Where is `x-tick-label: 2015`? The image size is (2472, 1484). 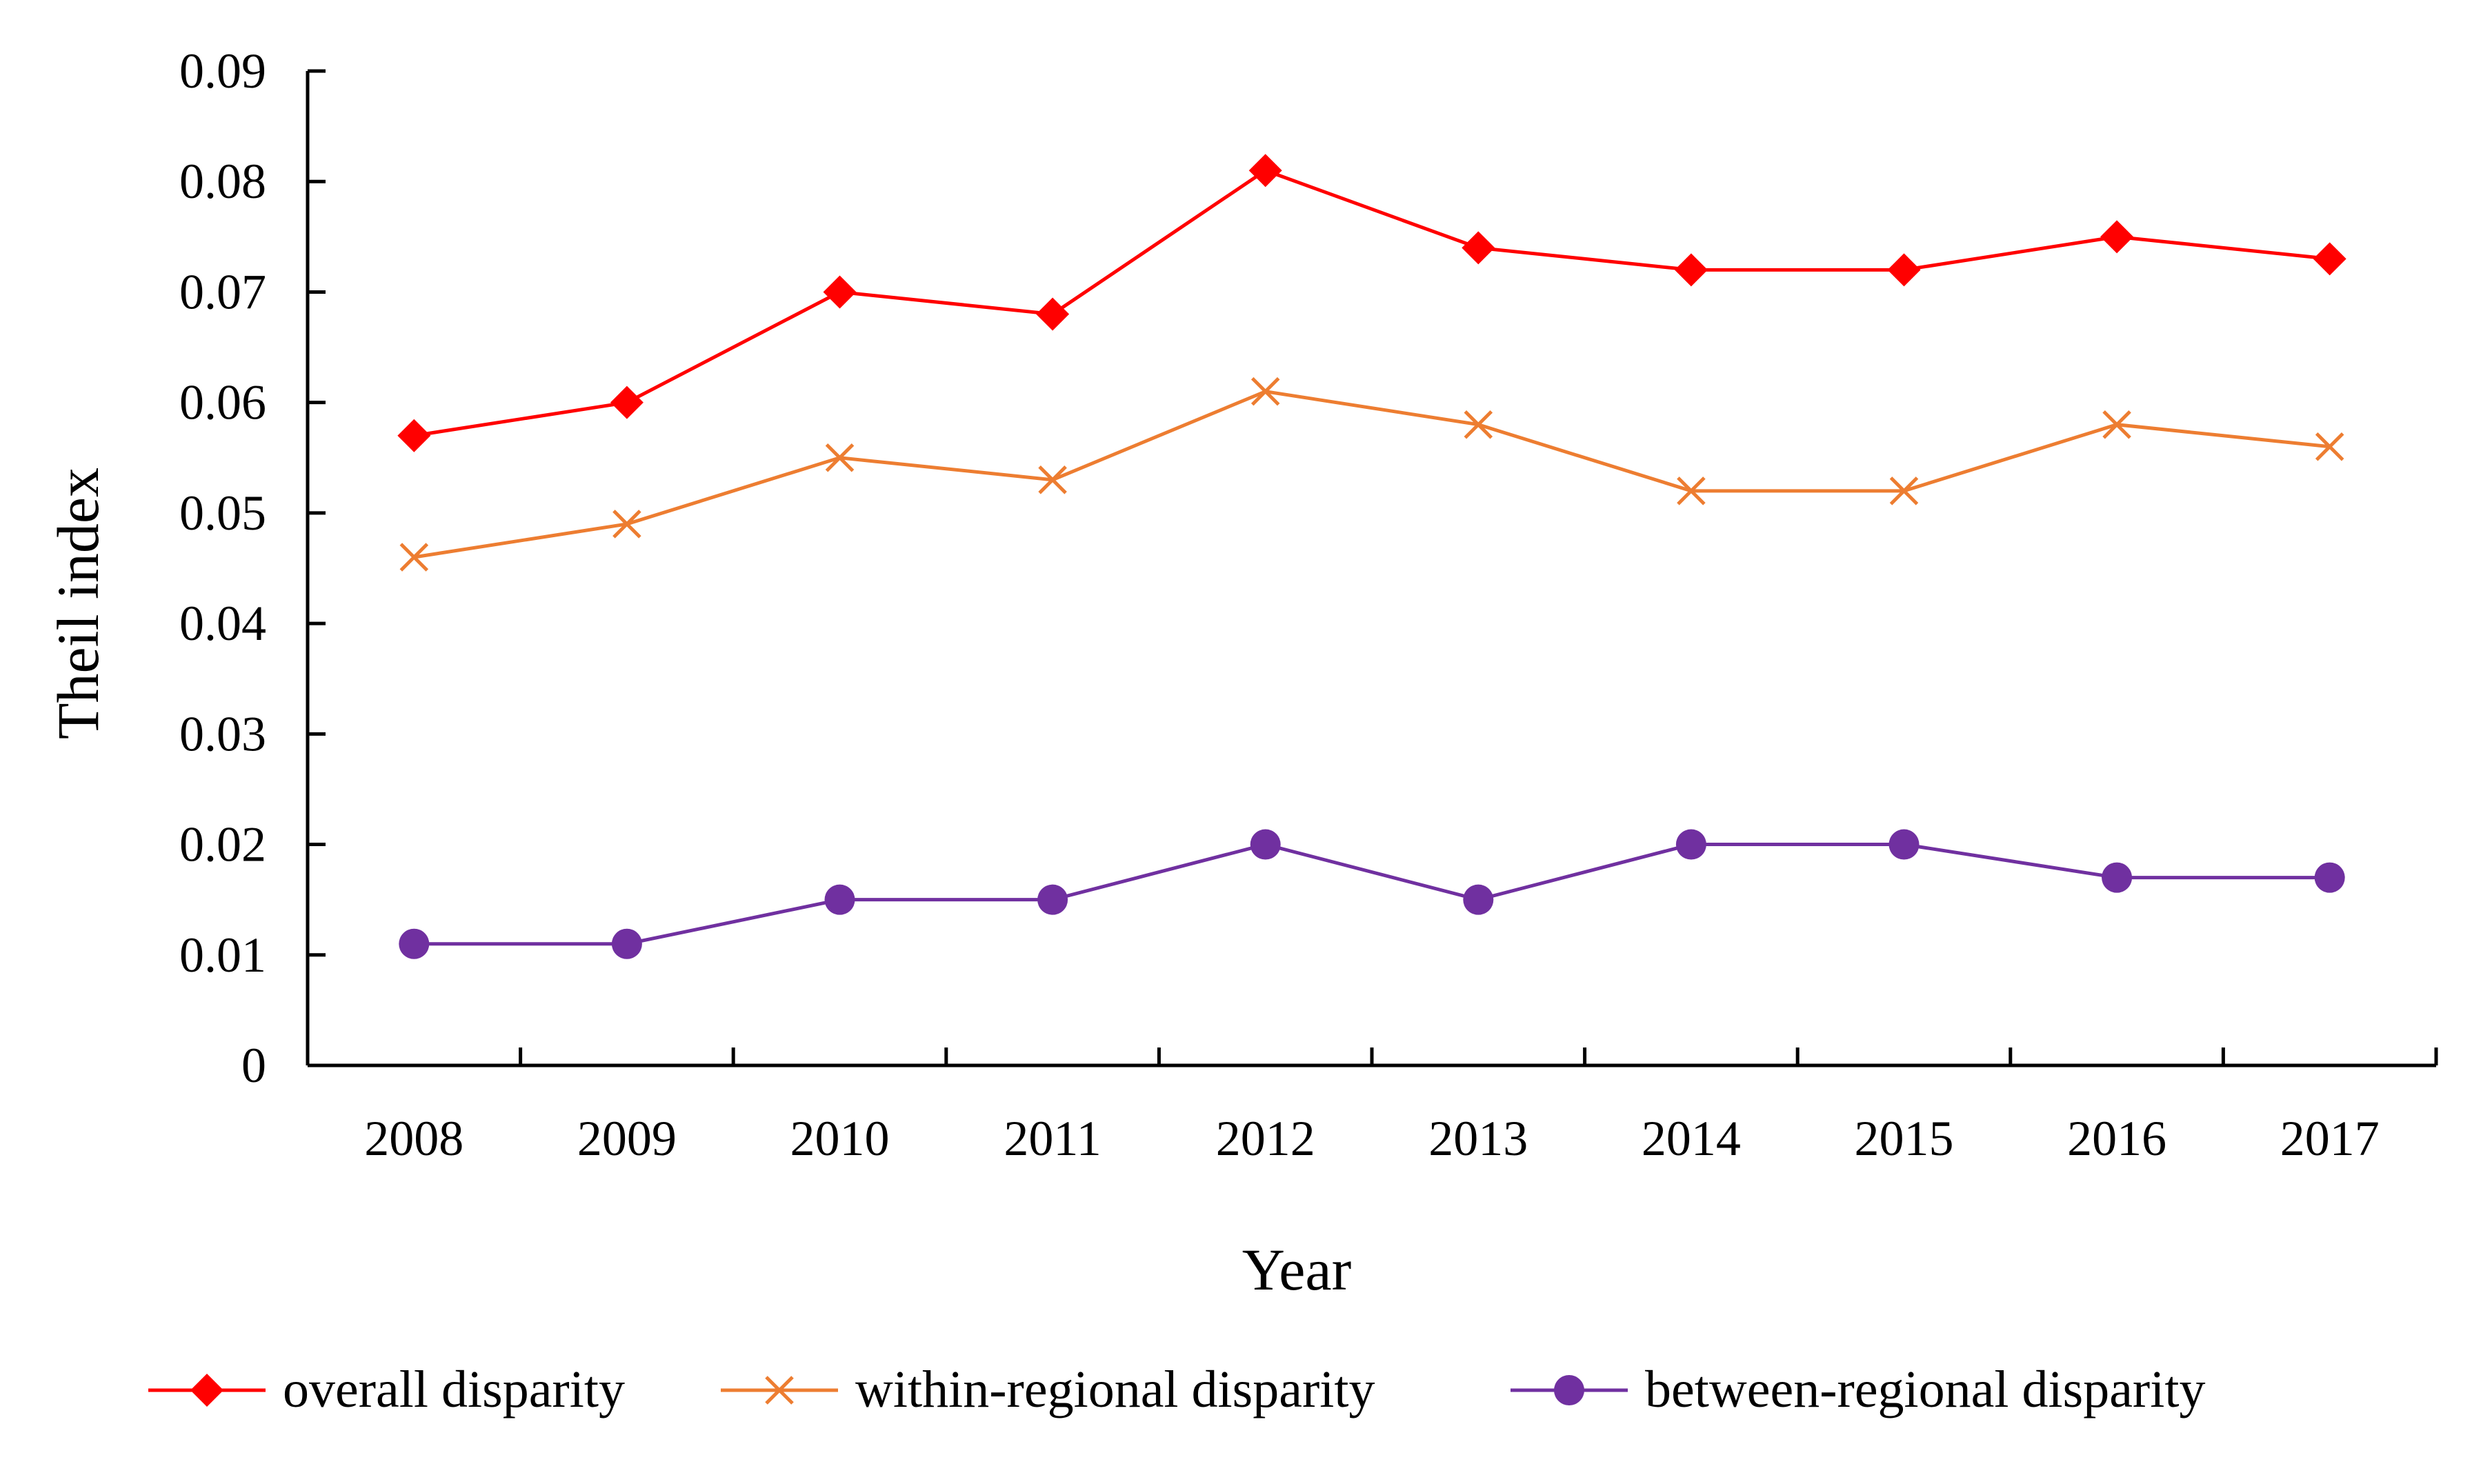 x-tick-label: 2015 is located at coordinates (1905, 1138).